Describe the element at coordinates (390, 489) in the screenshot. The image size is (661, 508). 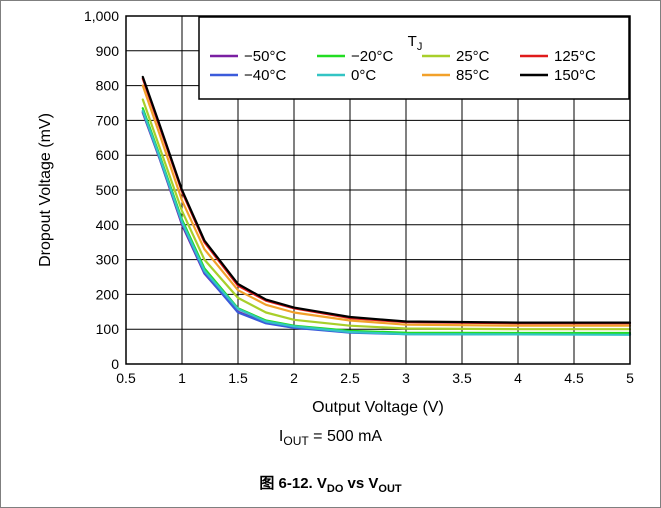
I see `caption-sub-out: OUT` at that location.